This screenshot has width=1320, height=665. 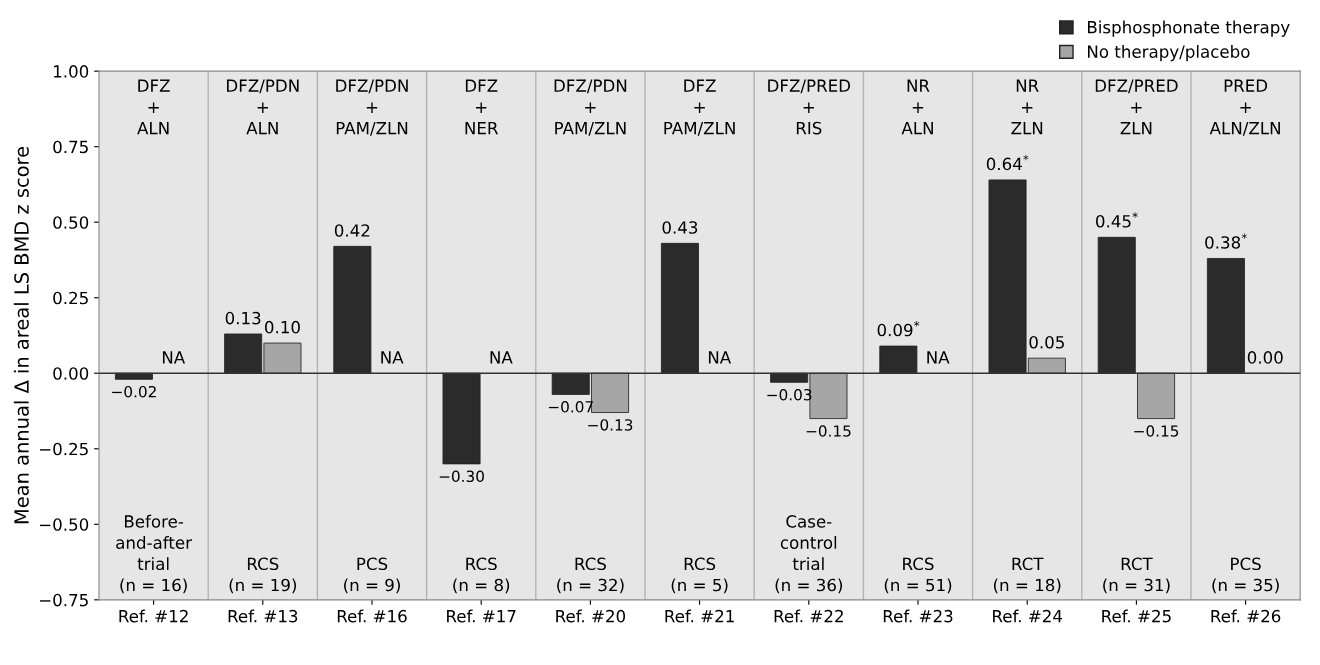 I want to click on data-label: −0.13, so click(x=610, y=425).